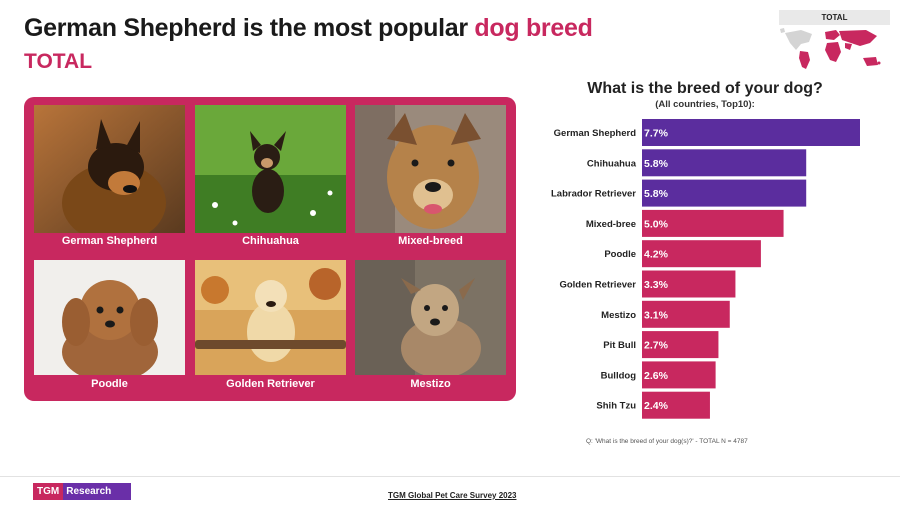  I want to click on survey-name-link: TGM Global Pet Care Survey 2023, so click(452, 495).